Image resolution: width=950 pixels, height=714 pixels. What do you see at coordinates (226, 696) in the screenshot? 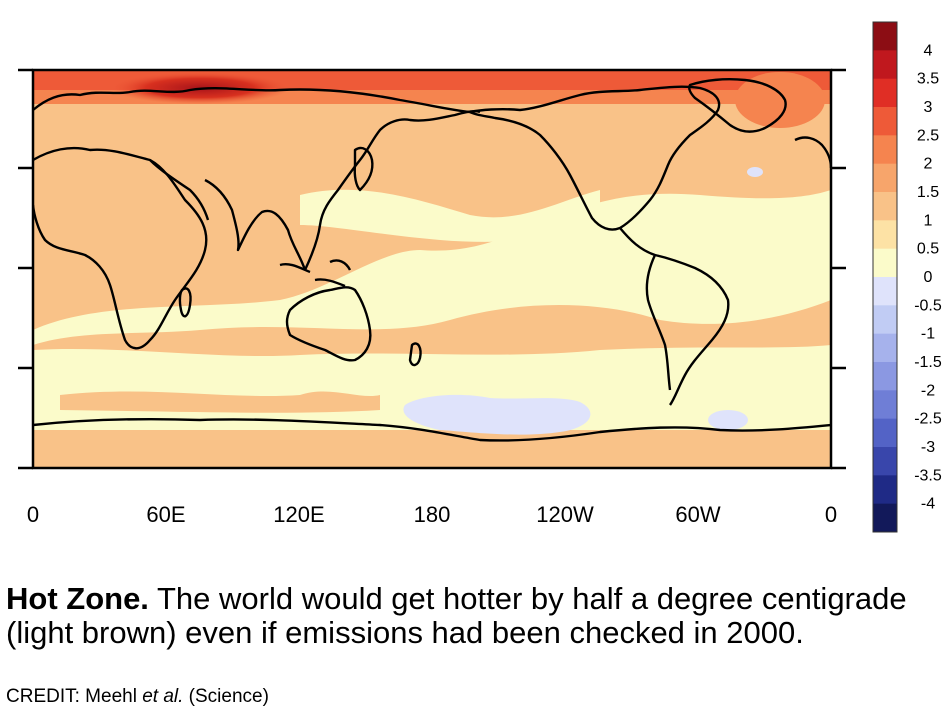
I see `credit-source: (Science)` at bounding box center [226, 696].